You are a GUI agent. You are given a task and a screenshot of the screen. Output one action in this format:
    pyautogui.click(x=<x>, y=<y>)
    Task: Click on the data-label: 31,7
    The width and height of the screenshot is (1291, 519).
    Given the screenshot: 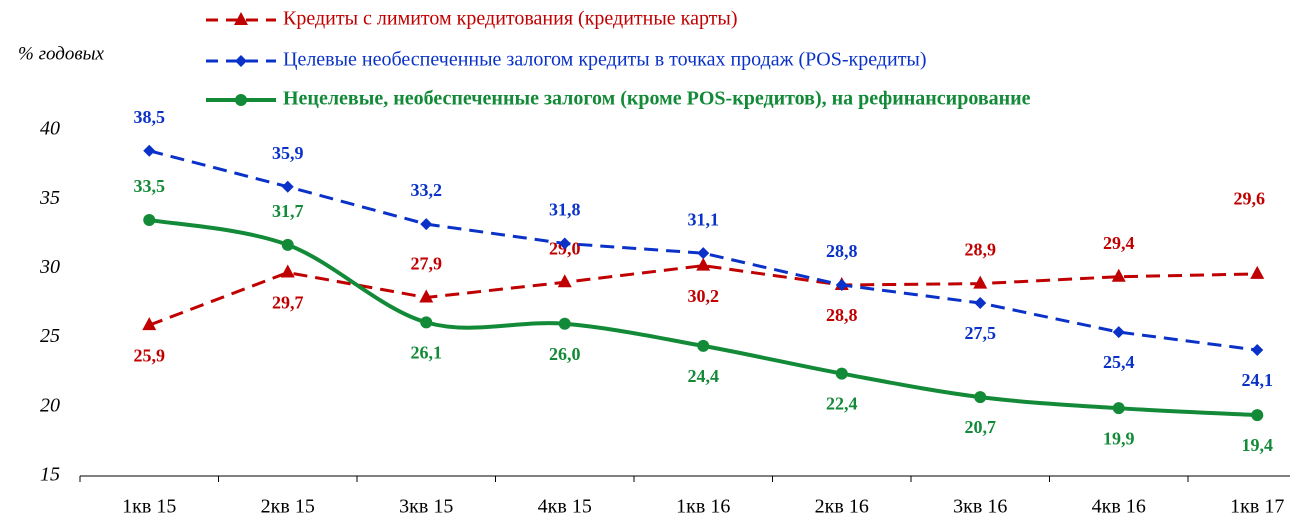 What is the action you would take?
    pyautogui.click(x=288, y=211)
    